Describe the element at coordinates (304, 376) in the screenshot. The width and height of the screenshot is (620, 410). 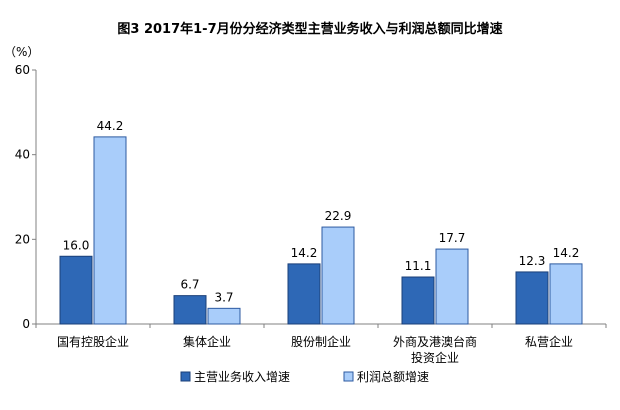
I see `legend: 主营业务收入增速 利润总额增速` at that location.